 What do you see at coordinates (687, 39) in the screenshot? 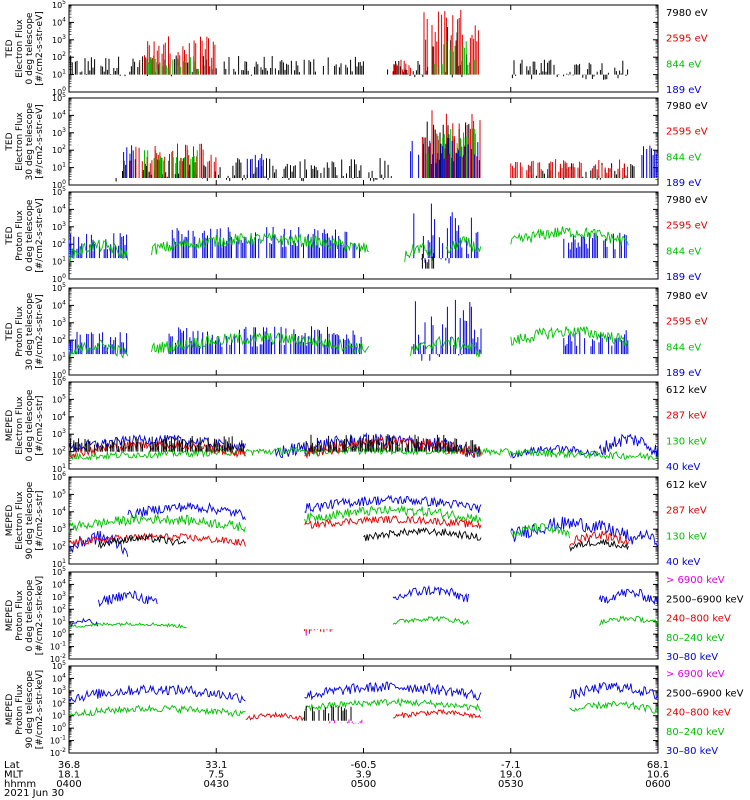
I see `legend-entry: 2595 eV` at bounding box center [687, 39].